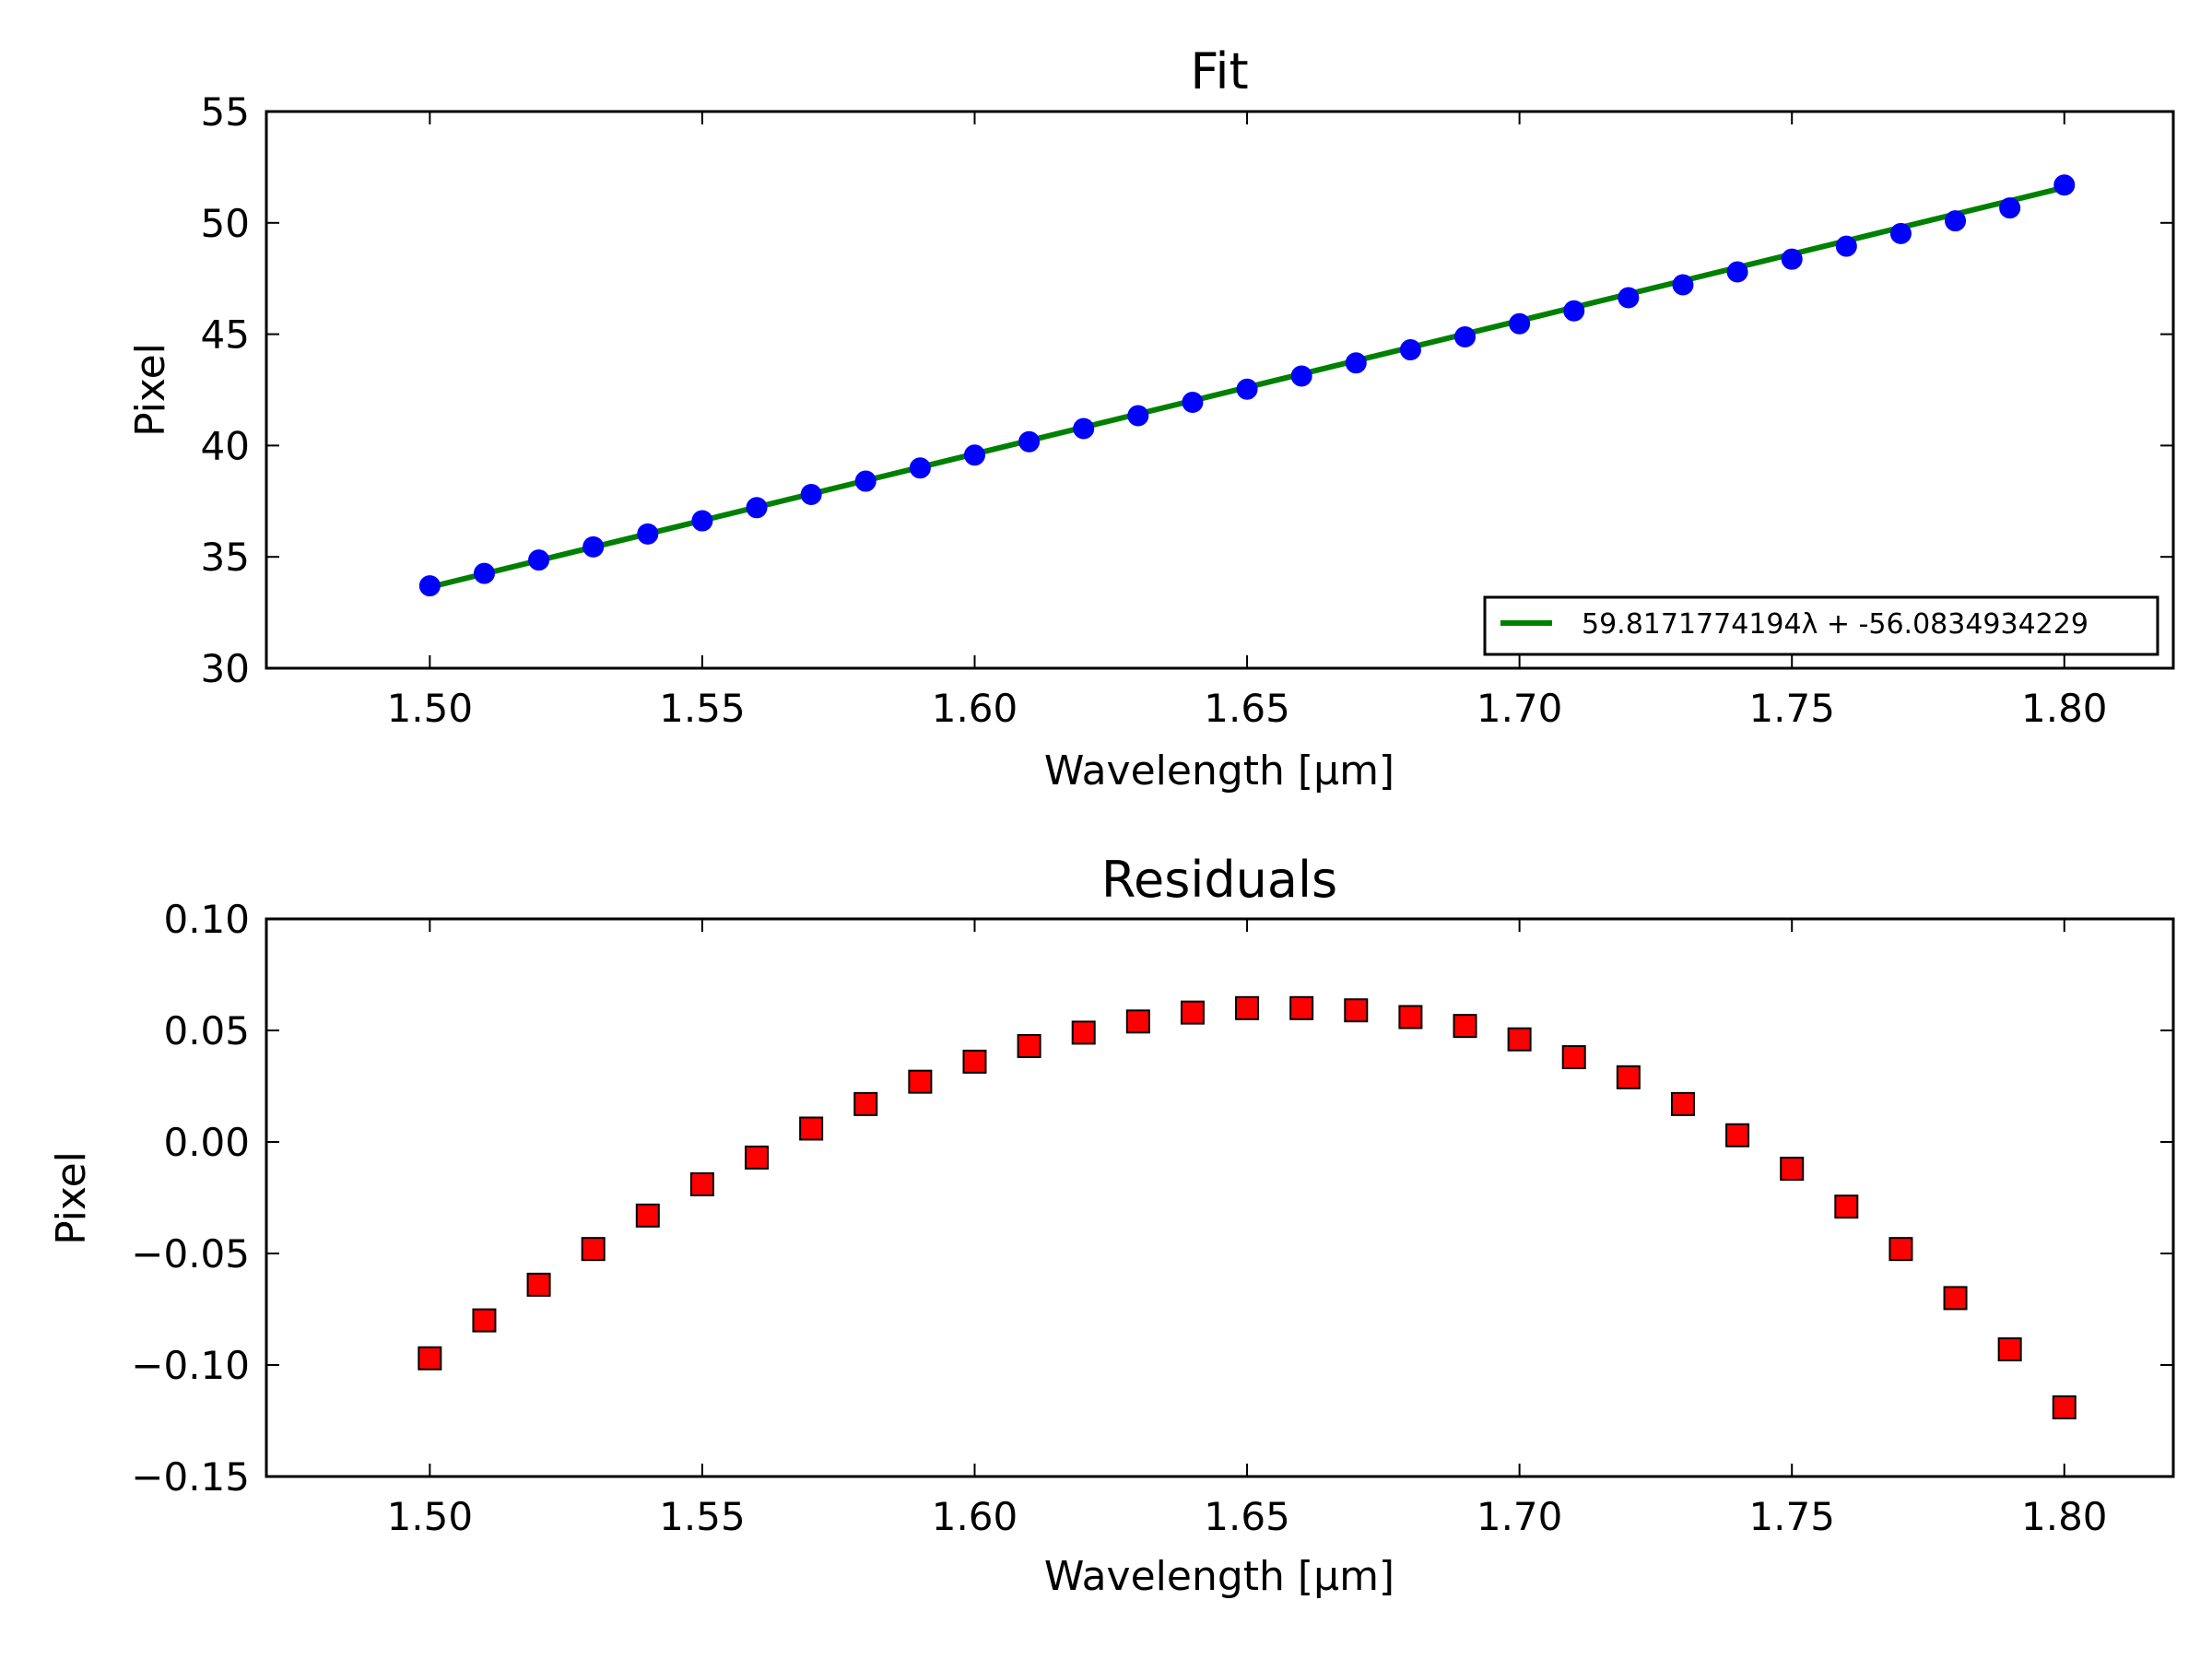  I want to click on fit-y-tick-label: 40, so click(225, 445).